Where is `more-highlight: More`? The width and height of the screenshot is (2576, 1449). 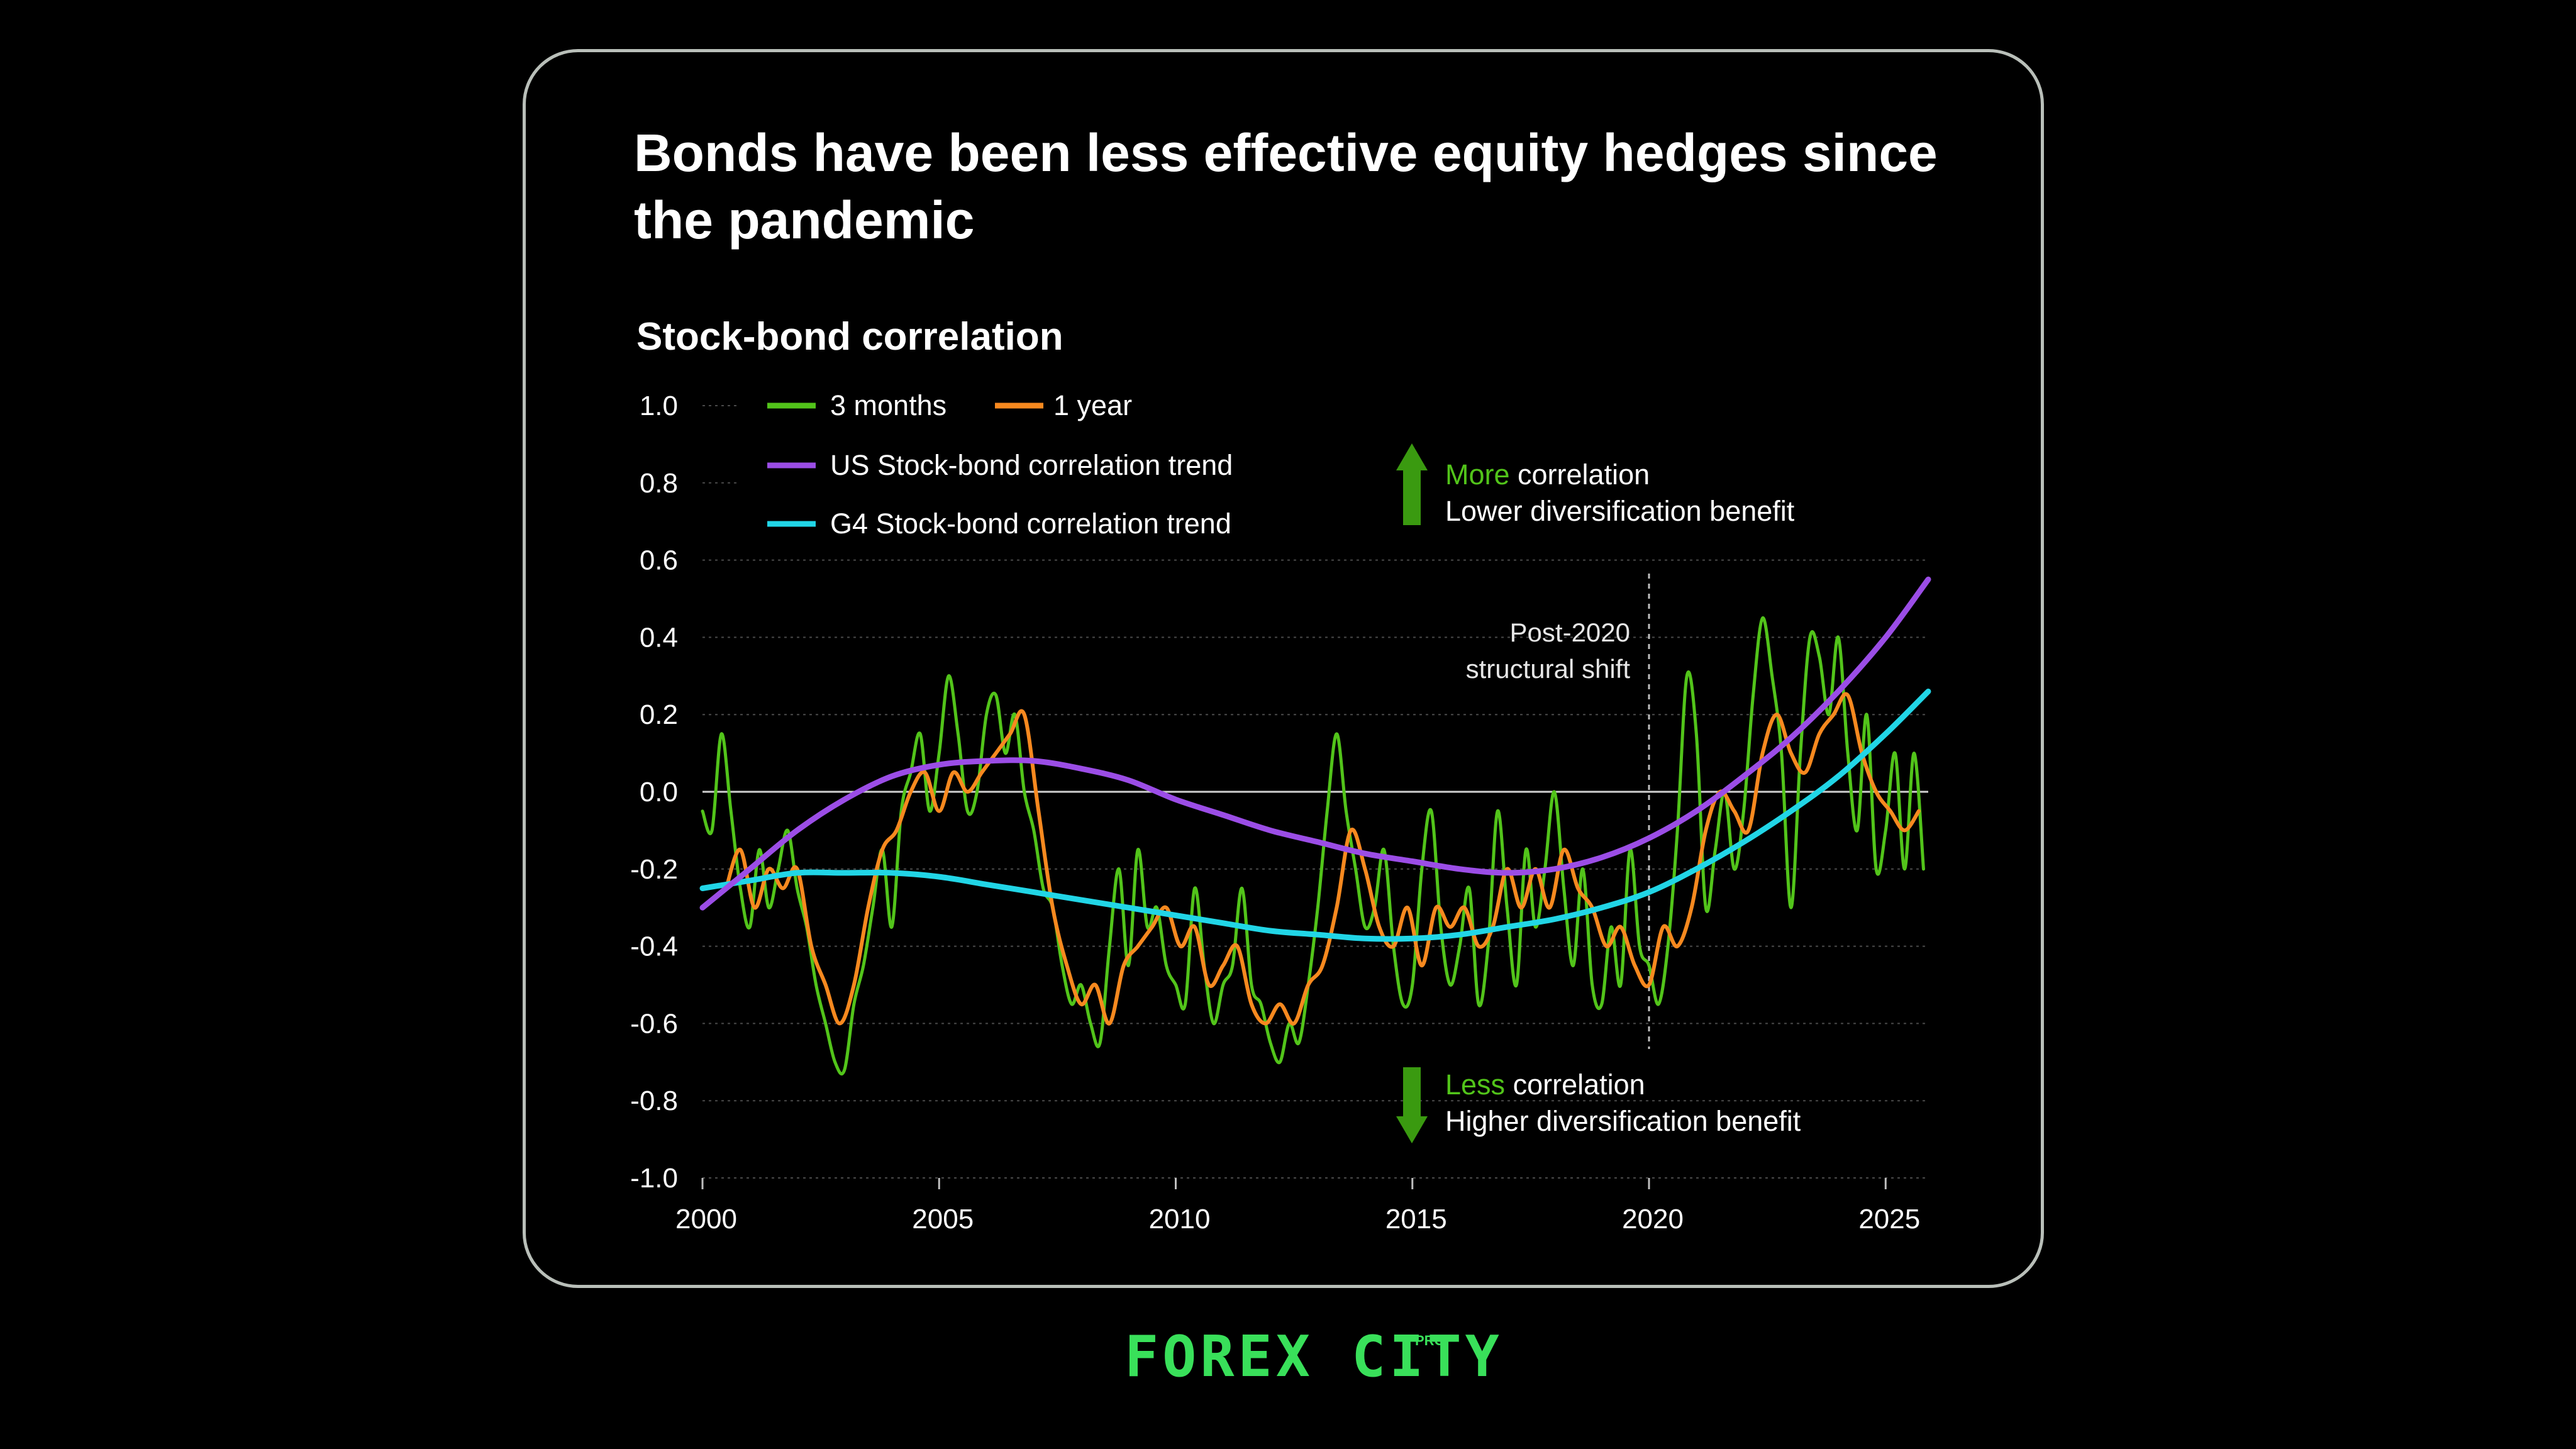
more-highlight: More is located at coordinates (1477, 474).